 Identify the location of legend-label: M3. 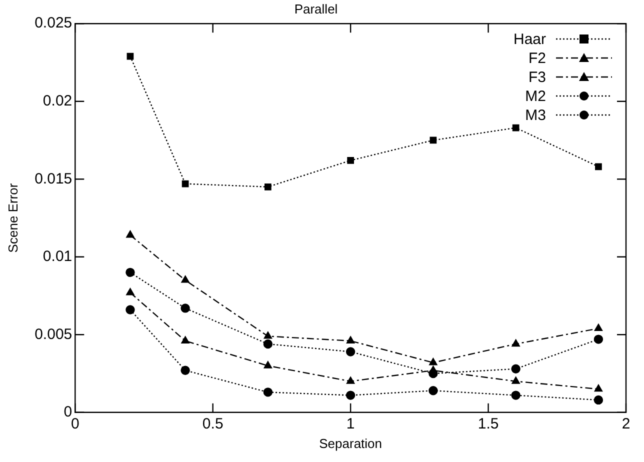
(535, 115).